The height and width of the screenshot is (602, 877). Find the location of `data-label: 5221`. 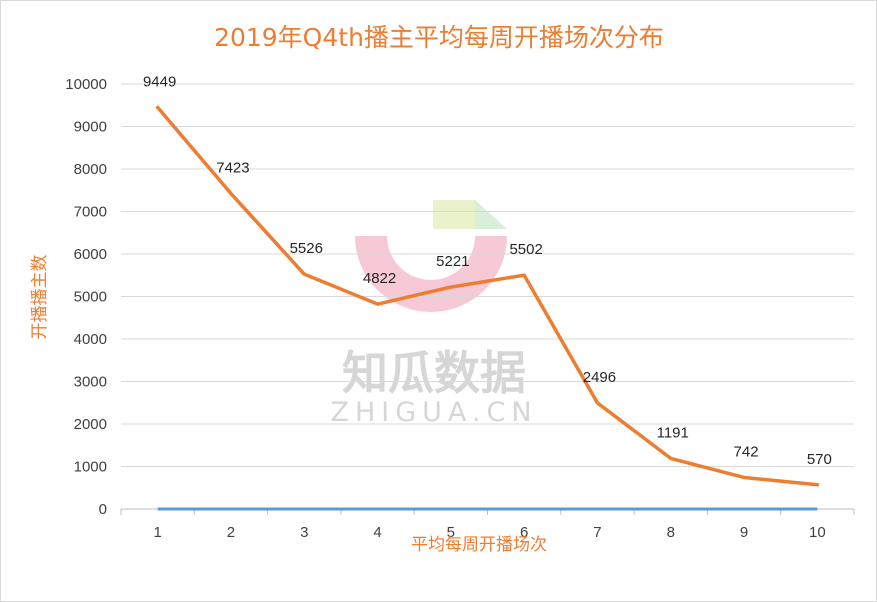

data-label: 5221 is located at coordinates (452, 261).